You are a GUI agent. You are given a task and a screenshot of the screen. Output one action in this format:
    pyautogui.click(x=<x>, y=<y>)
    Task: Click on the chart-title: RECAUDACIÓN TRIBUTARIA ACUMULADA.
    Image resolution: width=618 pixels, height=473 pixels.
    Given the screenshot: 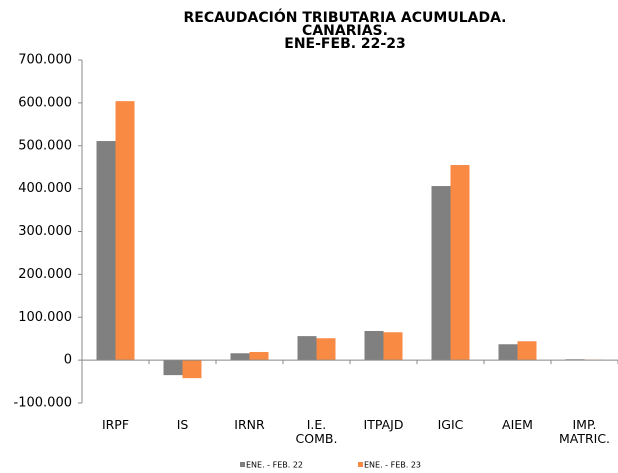 What is the action you would take?
    pyautogui.click(x=345, y=17)
    